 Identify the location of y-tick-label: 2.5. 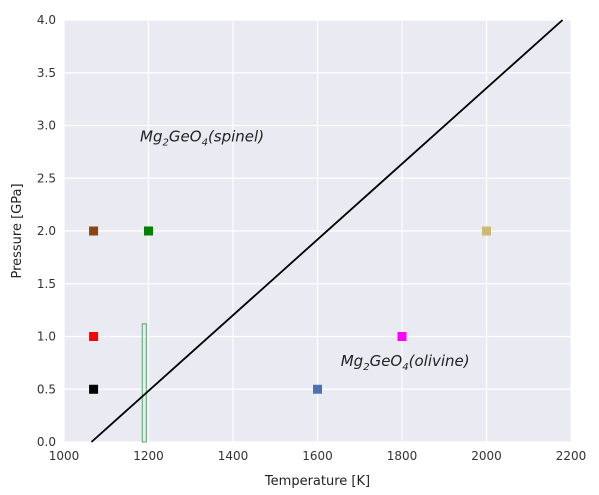
(46, 178).